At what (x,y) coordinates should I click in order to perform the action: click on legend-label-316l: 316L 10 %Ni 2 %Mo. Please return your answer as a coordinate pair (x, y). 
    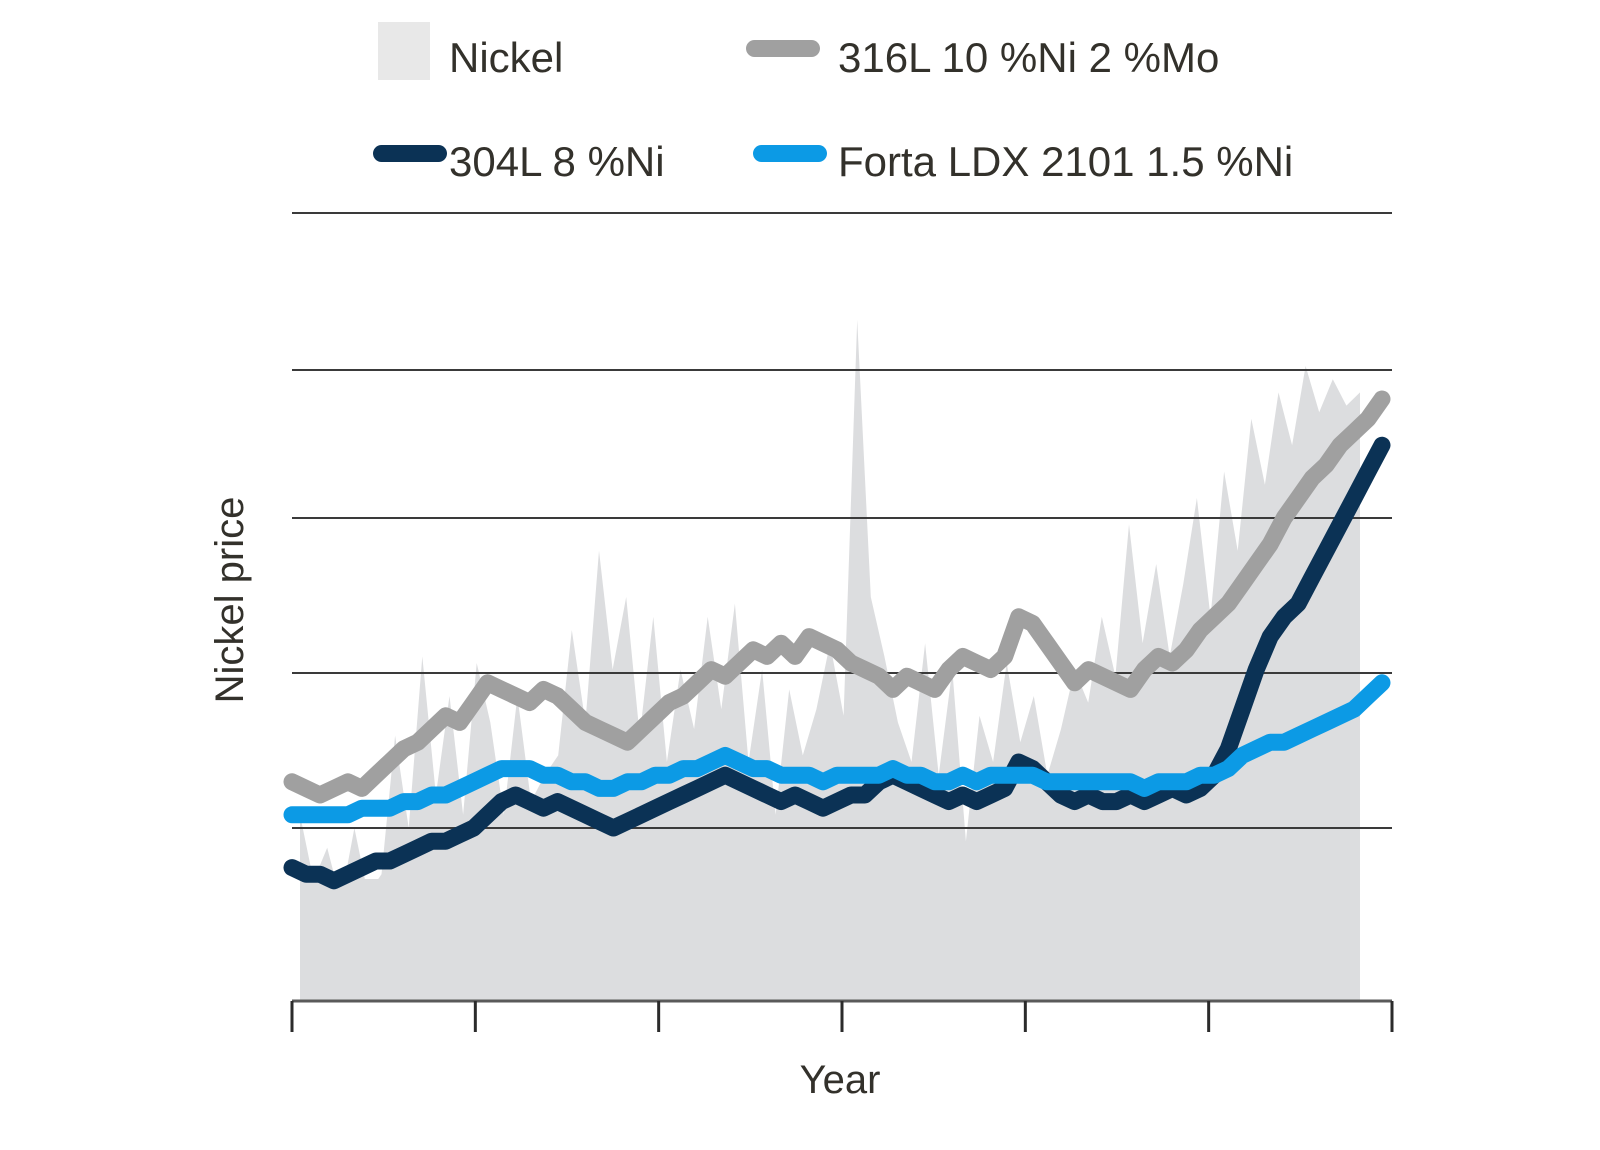
    Looking at the image, I should click on (1028, 57).